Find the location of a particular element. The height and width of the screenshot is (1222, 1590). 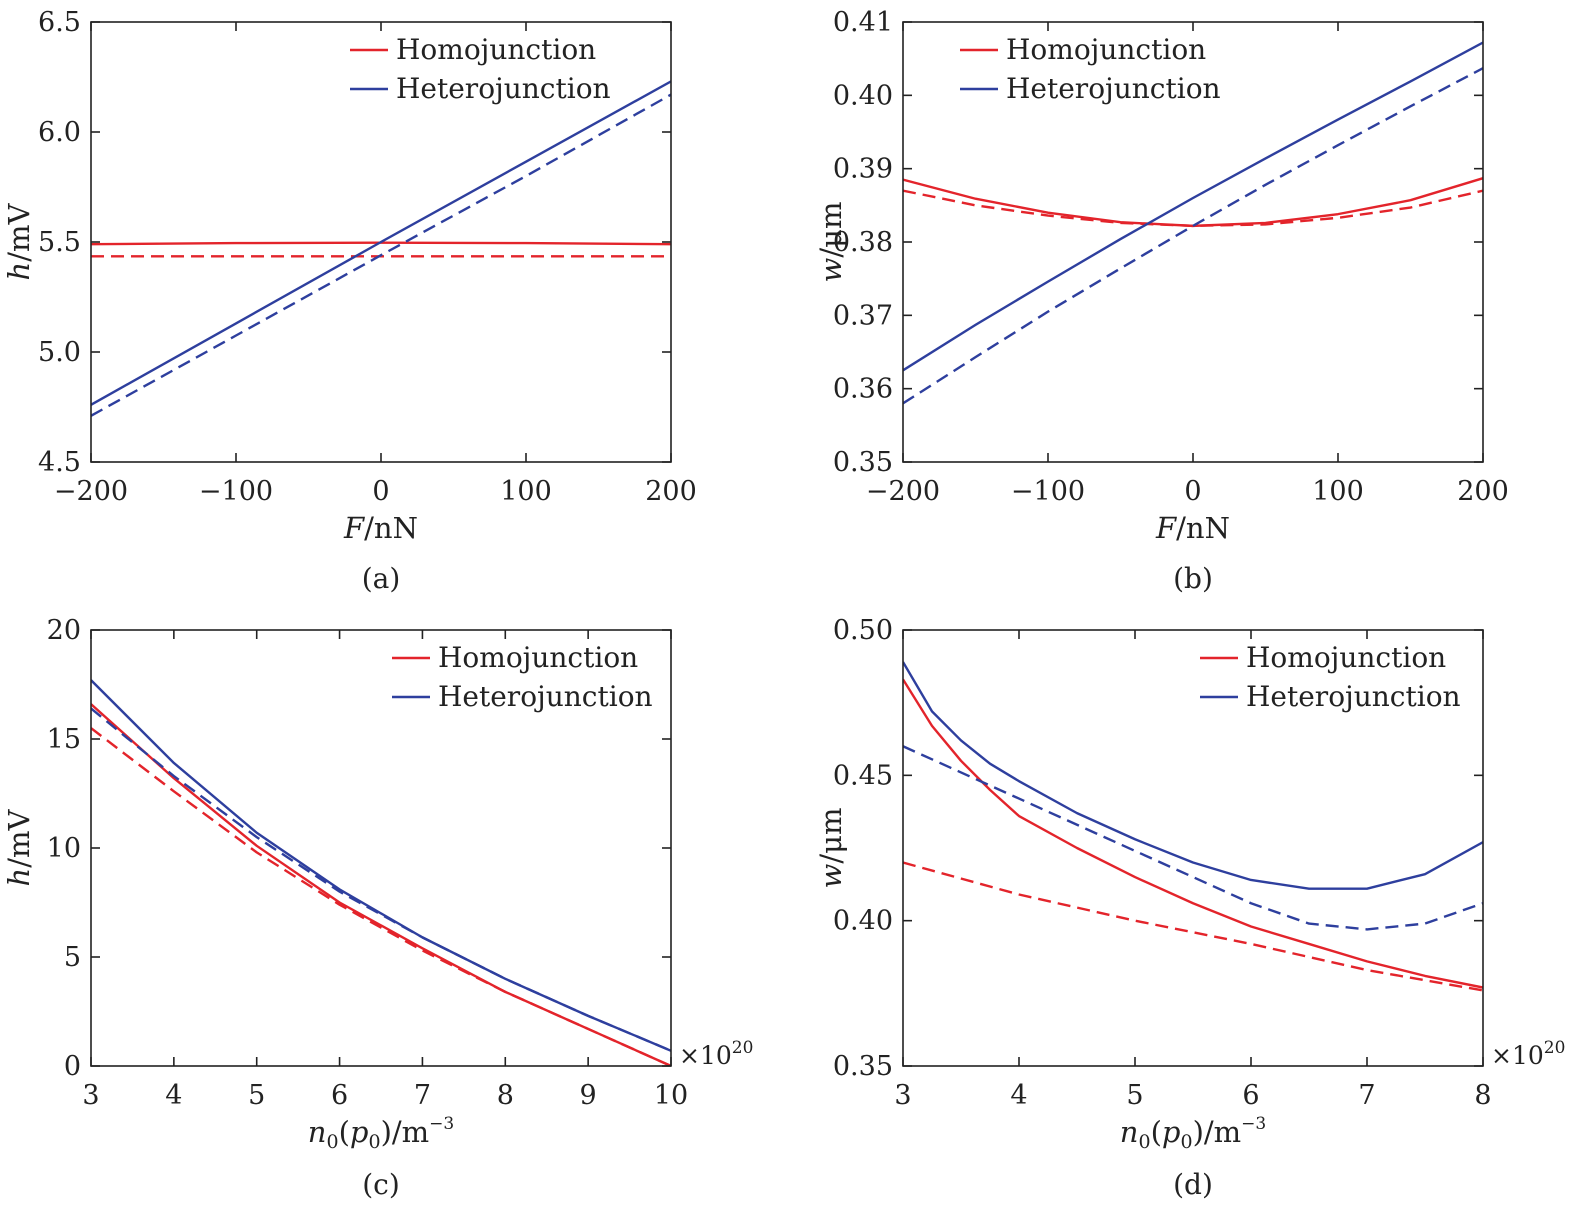

x-tick-label: 9 is located at coordinates (588, 1095).